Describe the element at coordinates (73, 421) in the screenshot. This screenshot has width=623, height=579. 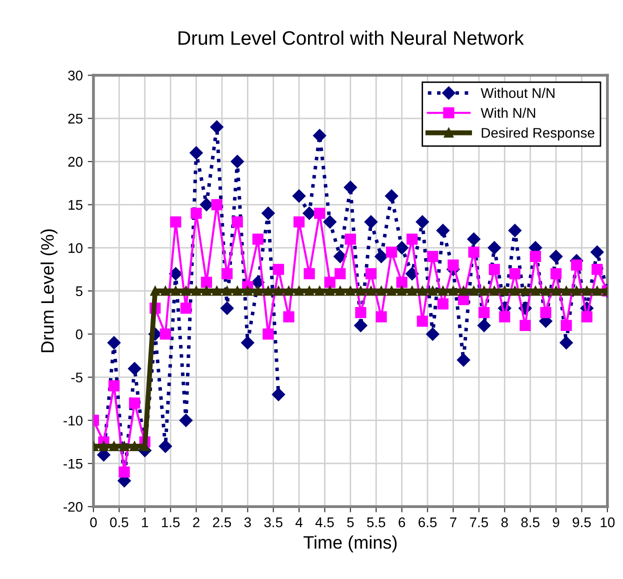
I see `y-tick-label: -10` at that location.